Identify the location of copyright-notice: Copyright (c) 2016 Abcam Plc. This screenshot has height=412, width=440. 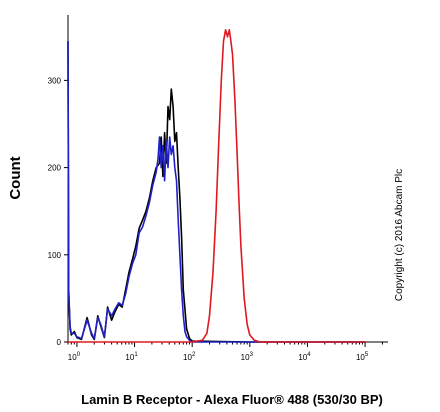
(399, 235).